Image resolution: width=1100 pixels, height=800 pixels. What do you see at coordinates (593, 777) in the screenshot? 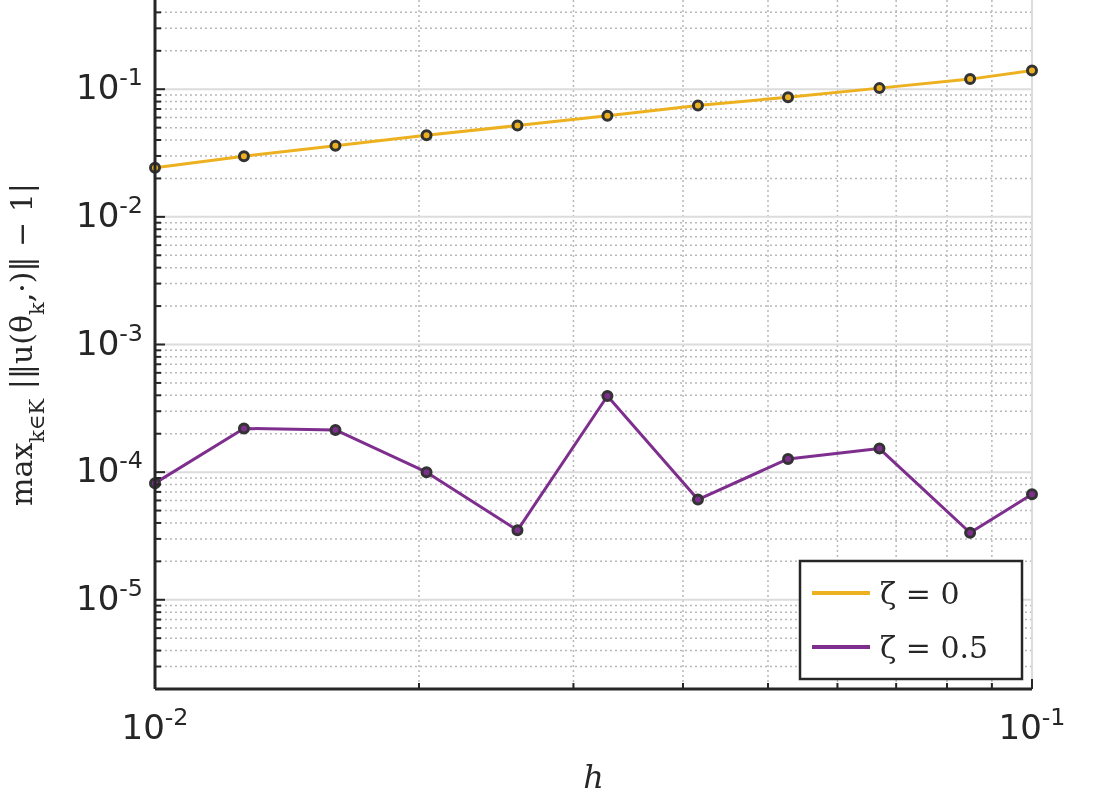
I see `x-axis-title: h` at bounding box center [593, 777].